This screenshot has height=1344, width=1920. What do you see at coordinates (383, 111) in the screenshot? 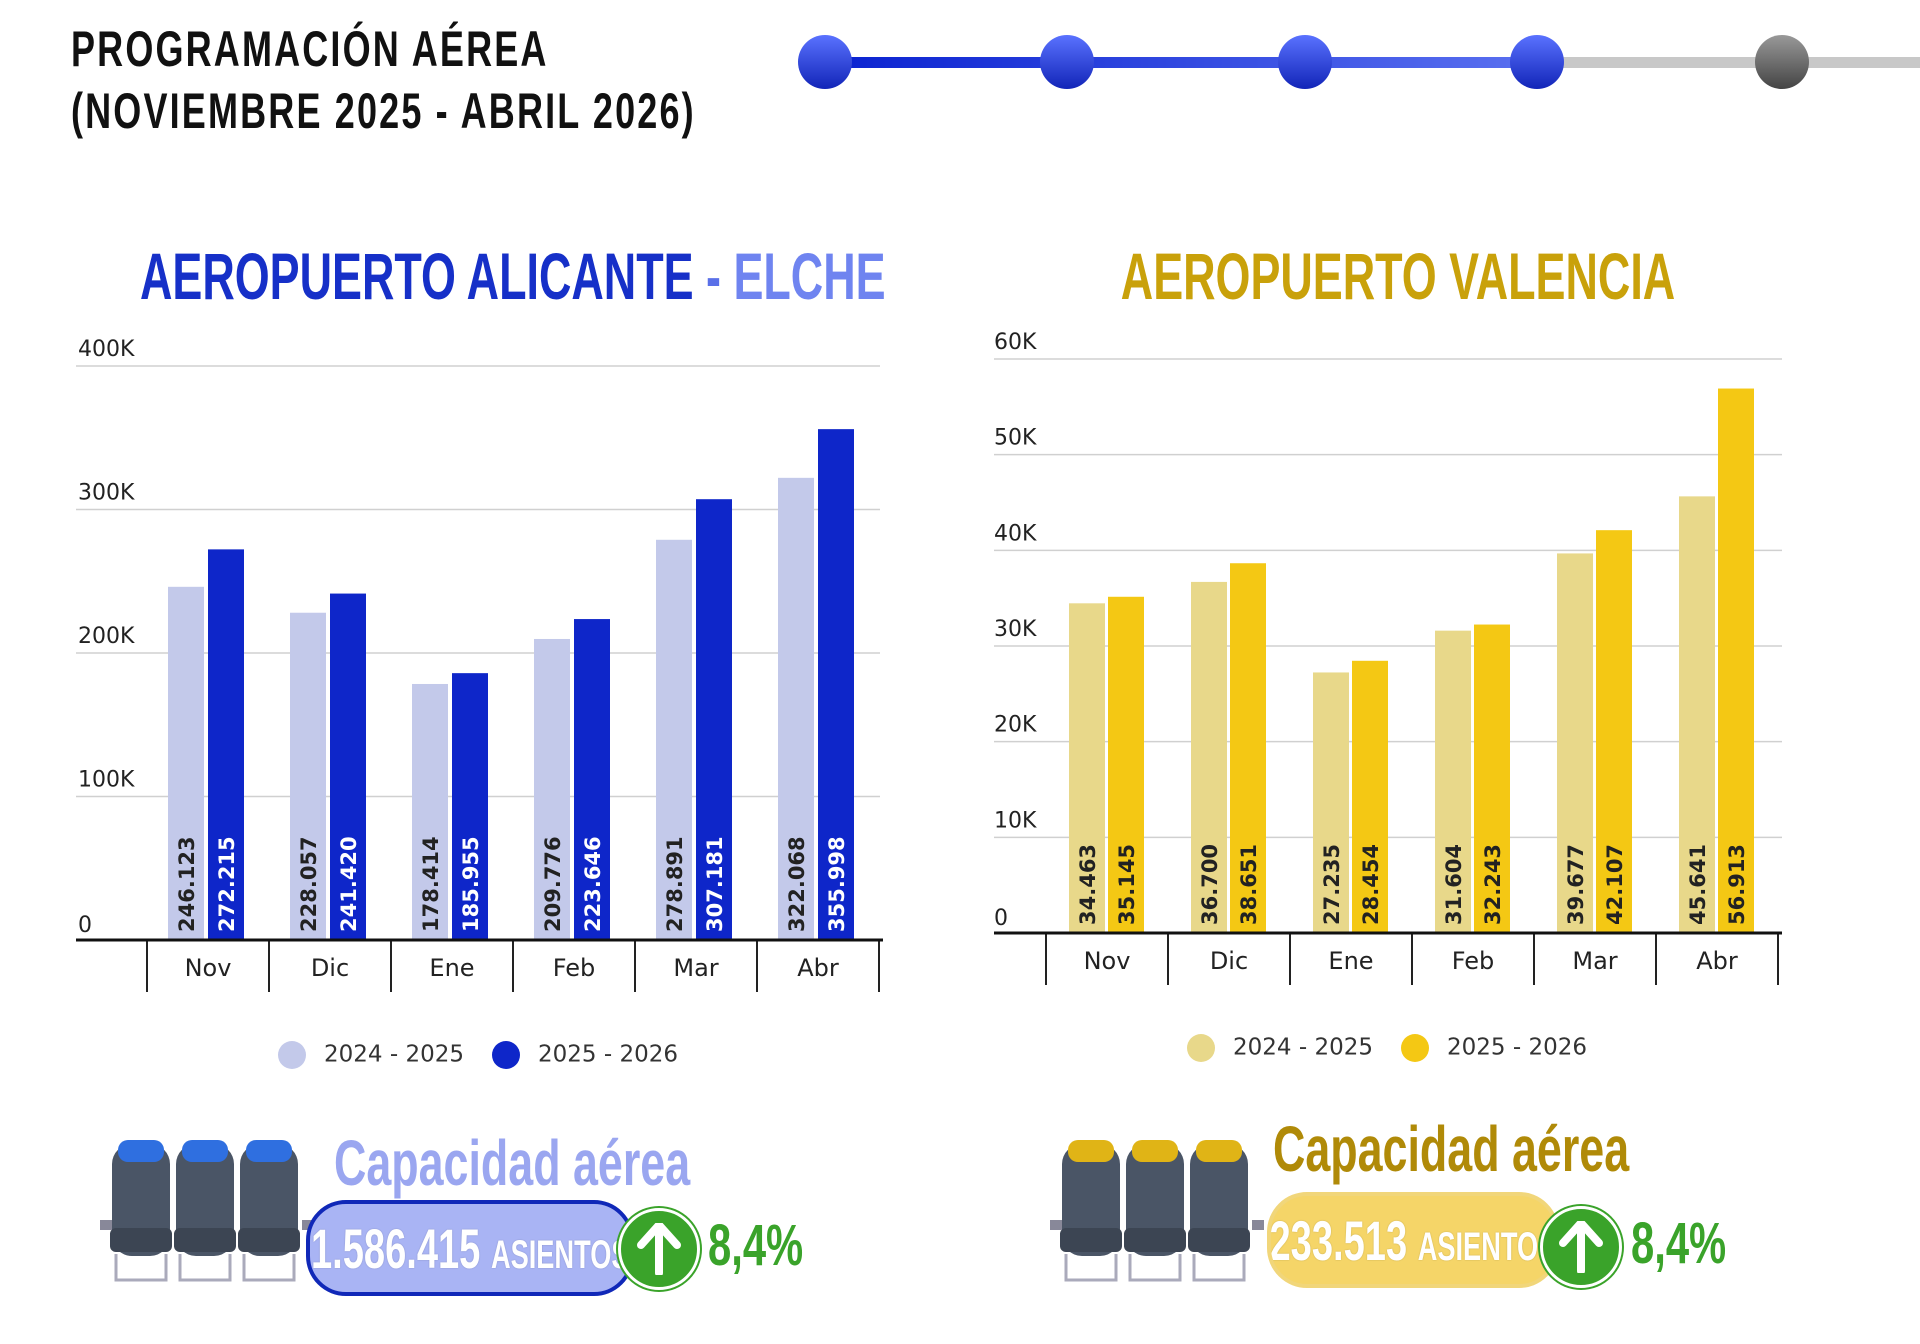
I see `title-line-2: (NOVIEMBRE 2025 - ABRIL 2026)` at bounding box center [383, 111].